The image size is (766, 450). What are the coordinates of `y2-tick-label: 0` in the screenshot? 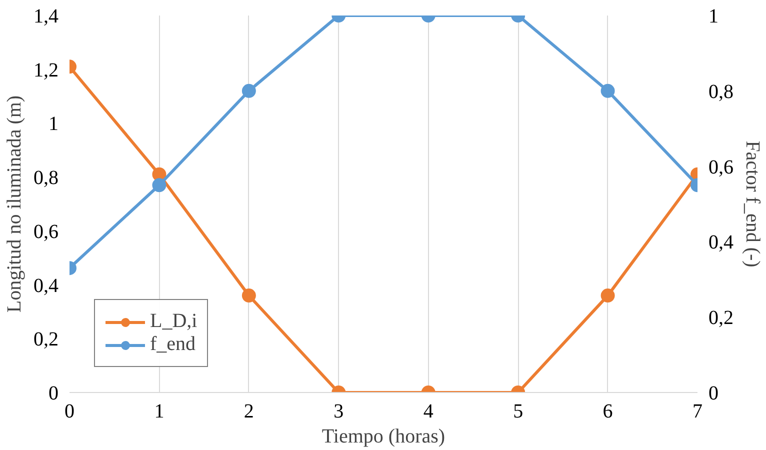 It's located at (713, 393).